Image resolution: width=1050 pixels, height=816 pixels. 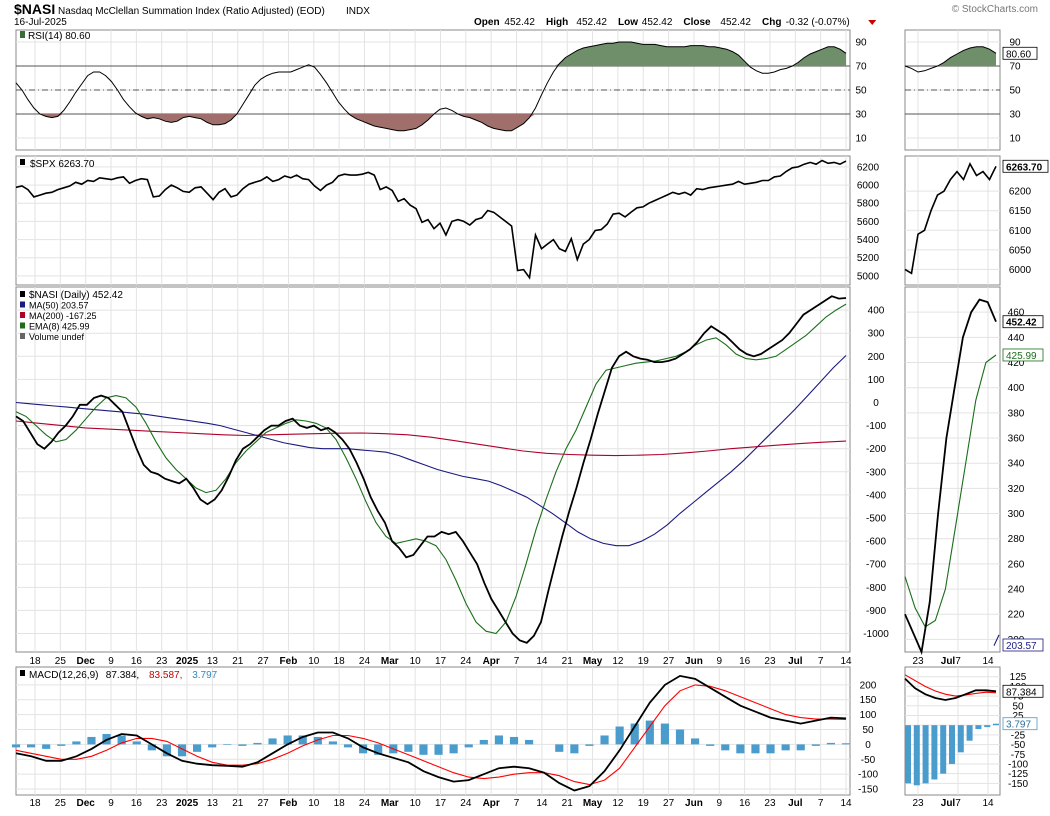 I want to click on zoom-x-tick-label: 7, so click(x=958, y=803).